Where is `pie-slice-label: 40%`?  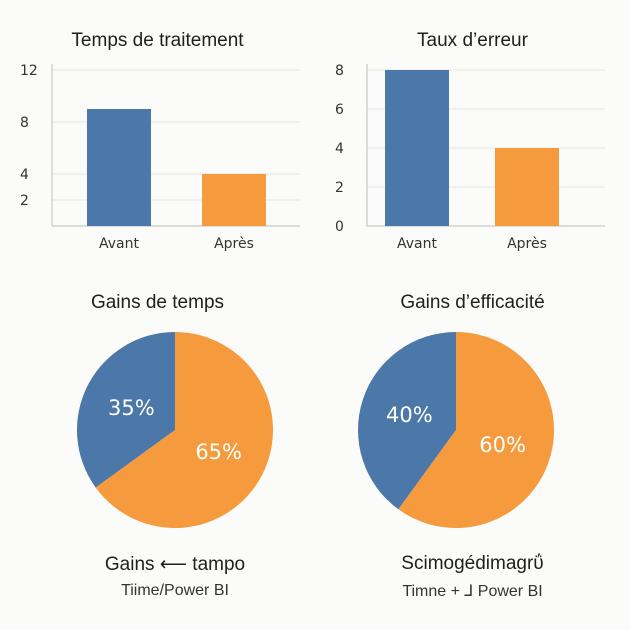 pie-slice-label: 40% is located at coordinates (409, 415).